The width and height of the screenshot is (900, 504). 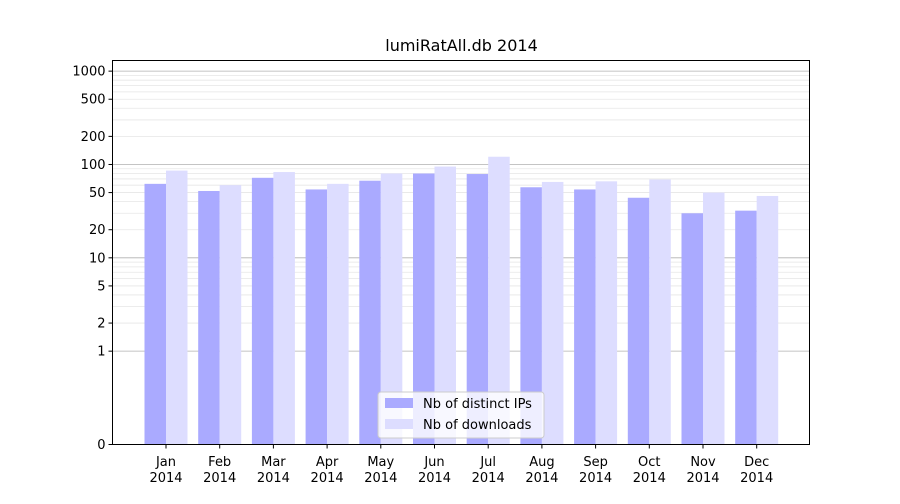 What do you see at coordinates (338, 314) in the screenshot?
I see `bar-downloads-apr` at bounding box center [338, 314].